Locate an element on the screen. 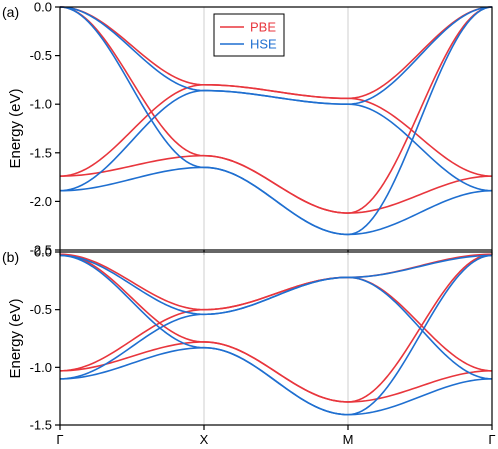 This screenshot has height=449, width=498. y-tick-label: -2.5 is located at coordinates (41, 250).